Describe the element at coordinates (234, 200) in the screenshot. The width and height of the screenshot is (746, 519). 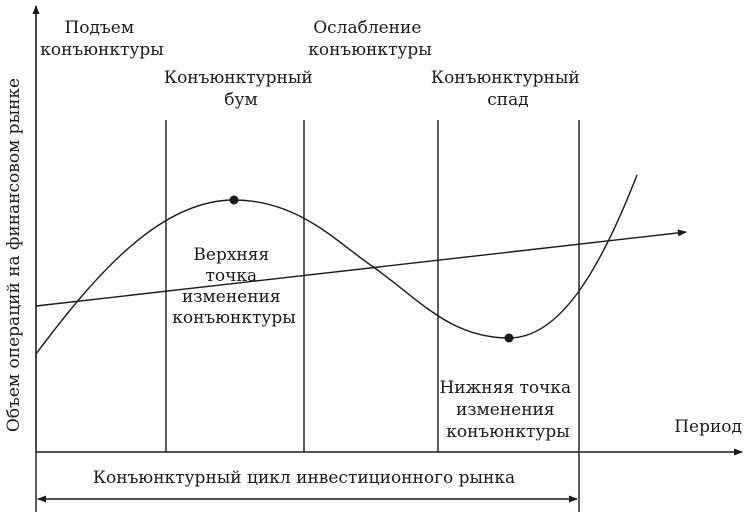
I see `upper-turning-point-marker` at that location.